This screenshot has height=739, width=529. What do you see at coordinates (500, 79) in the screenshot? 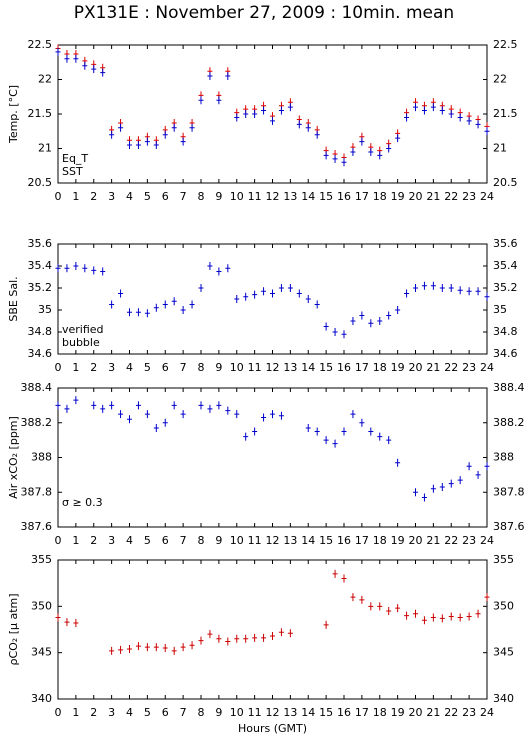
I see `y2-tick-label: 22` at bounding box center [500, 79].